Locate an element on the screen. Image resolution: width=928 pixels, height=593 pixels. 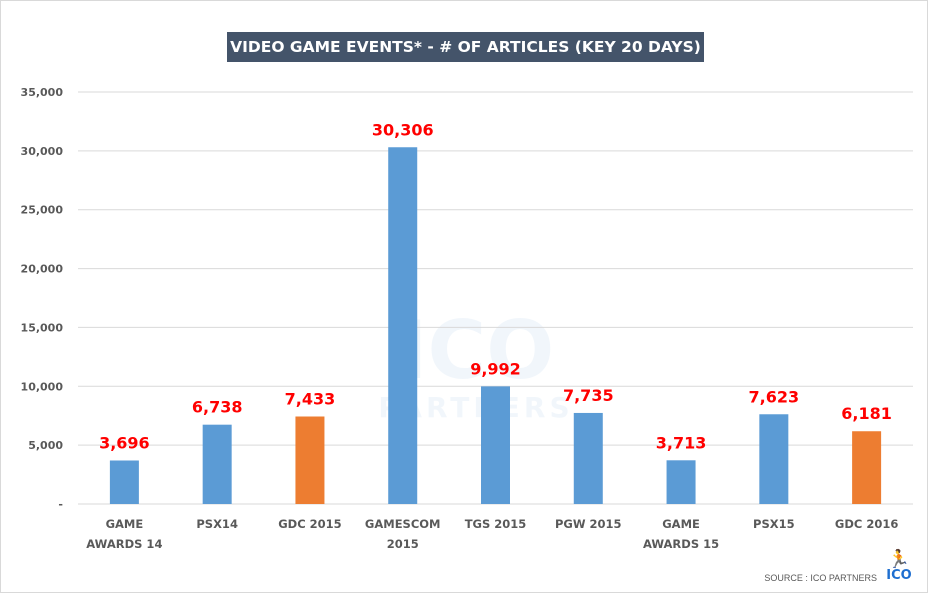
x-tick-label: GDC 2015 is located at coordinates (309, 524).